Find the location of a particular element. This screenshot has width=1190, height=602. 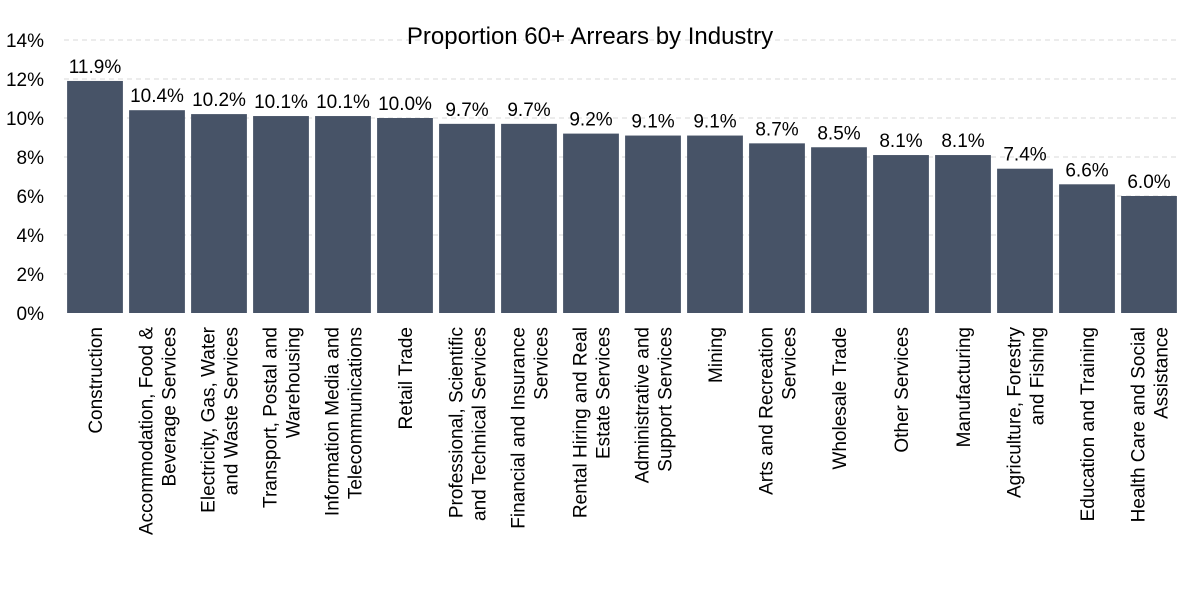

category-label: Accommodation, Food & Beverage Services is located at coordinates (159, 431).